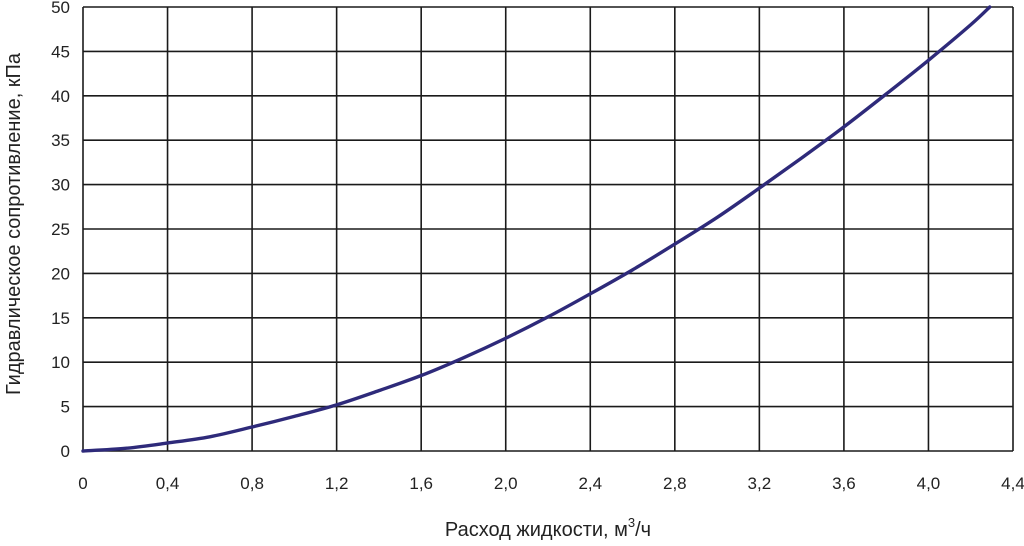 Image resolution: width=1024 pixels, height=546 pixels. What do you see at coordinates (60, 51) in the screenshot?
I see `y-tick-label: 45` at bounding box center [60, 51].